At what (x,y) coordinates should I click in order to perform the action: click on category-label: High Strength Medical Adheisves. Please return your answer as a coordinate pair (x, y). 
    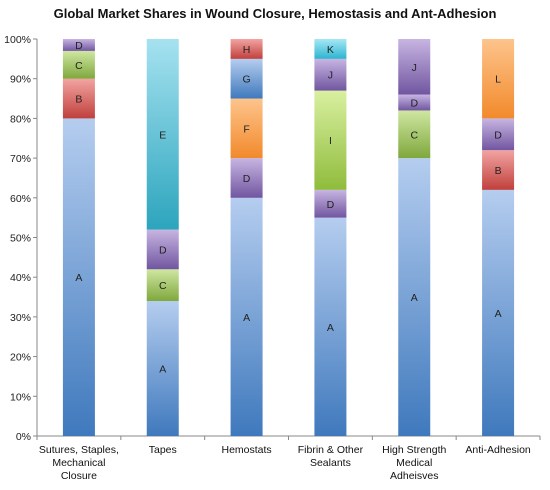
    Looking at the image, I should click on (414, 463).